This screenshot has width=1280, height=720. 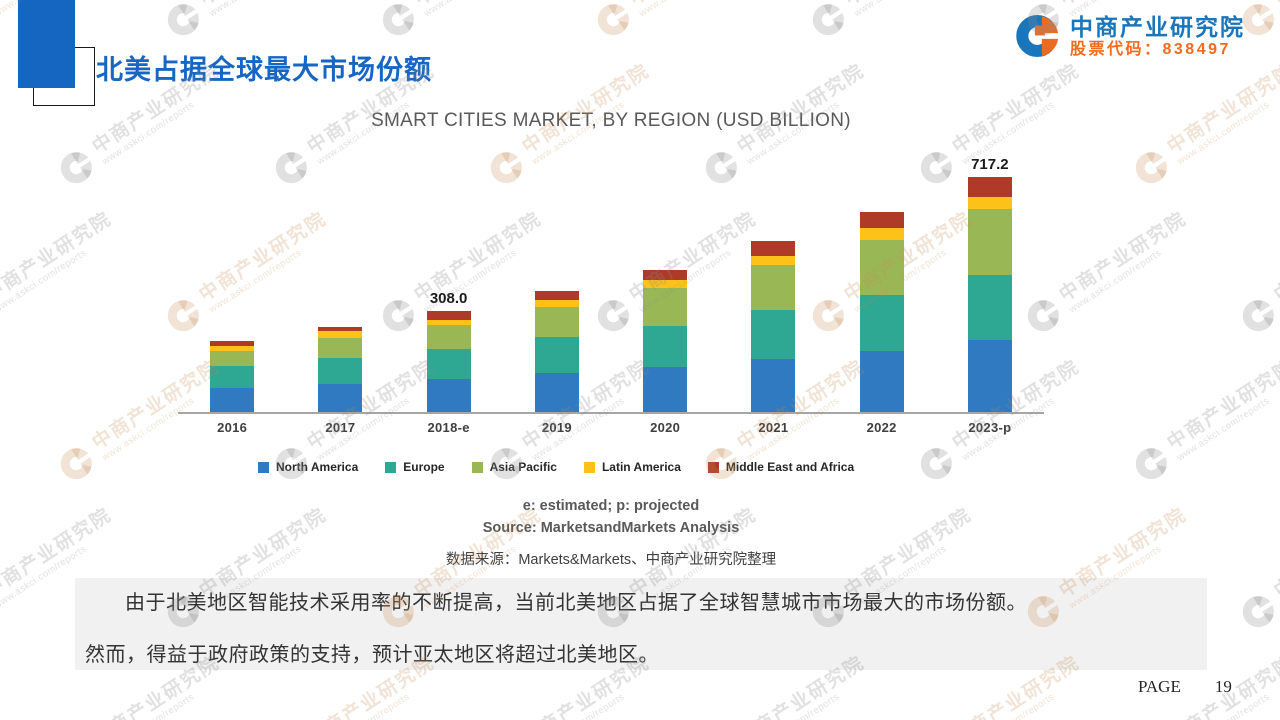 I want to click on legend-label: North America, so click(x=317, y=467).